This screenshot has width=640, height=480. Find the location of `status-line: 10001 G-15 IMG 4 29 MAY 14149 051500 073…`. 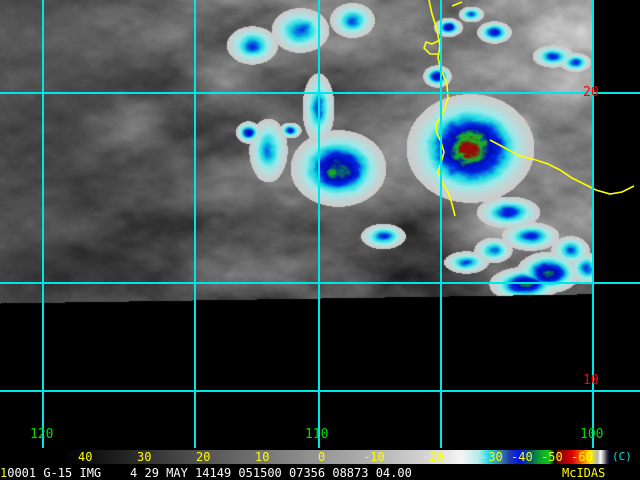

status-line: 10001 G-15 IMG 4 29 MAY 14149 051500 073… is located at coordinates (320, 473).